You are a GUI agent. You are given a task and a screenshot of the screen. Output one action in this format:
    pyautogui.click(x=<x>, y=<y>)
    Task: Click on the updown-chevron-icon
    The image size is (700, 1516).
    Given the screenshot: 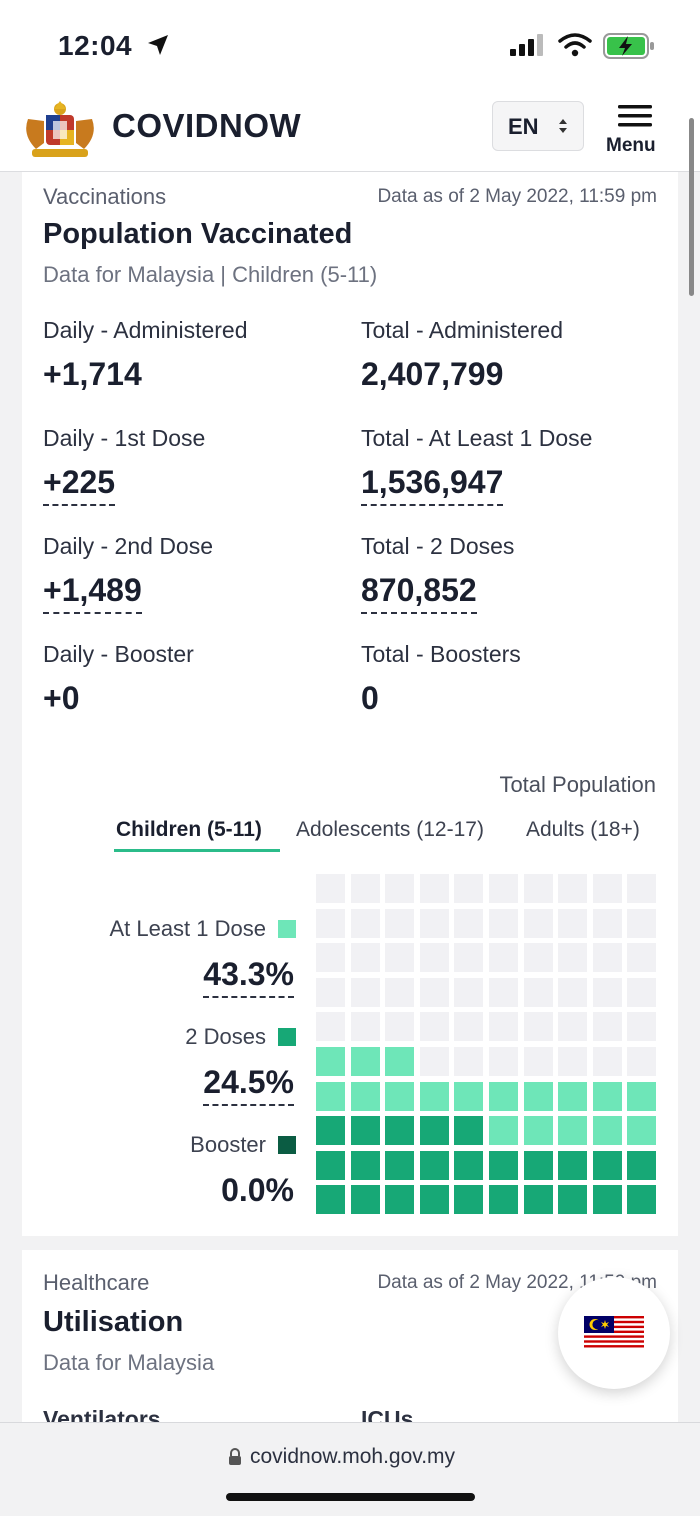 What is the action you would take?
    pyautogui.click(x=563, y=126)
    